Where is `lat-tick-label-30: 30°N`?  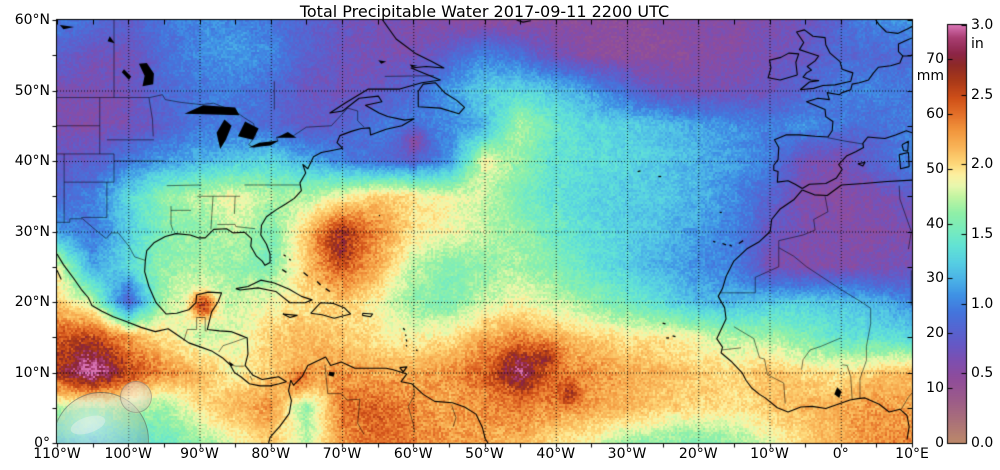 lat-tick-label-30: 30°N is located at coordinates (32, 231).